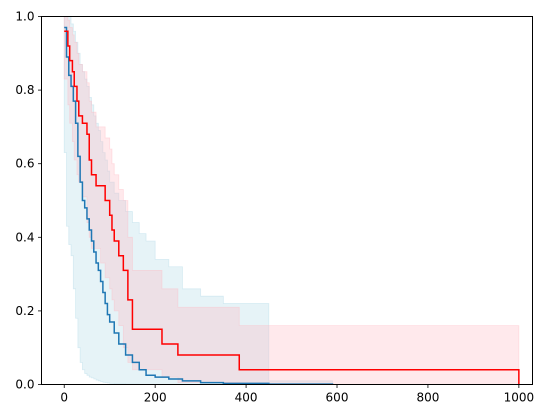  Describe the element at coordinates (24, 17) in the screenshot. I see `y-tick-label: 1.0` at that location.